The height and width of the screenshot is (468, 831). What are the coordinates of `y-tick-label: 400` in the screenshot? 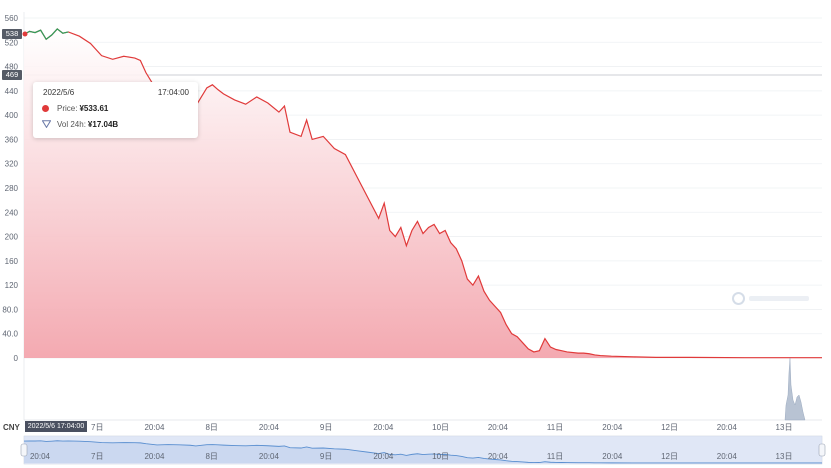 It's located at (12, 115).